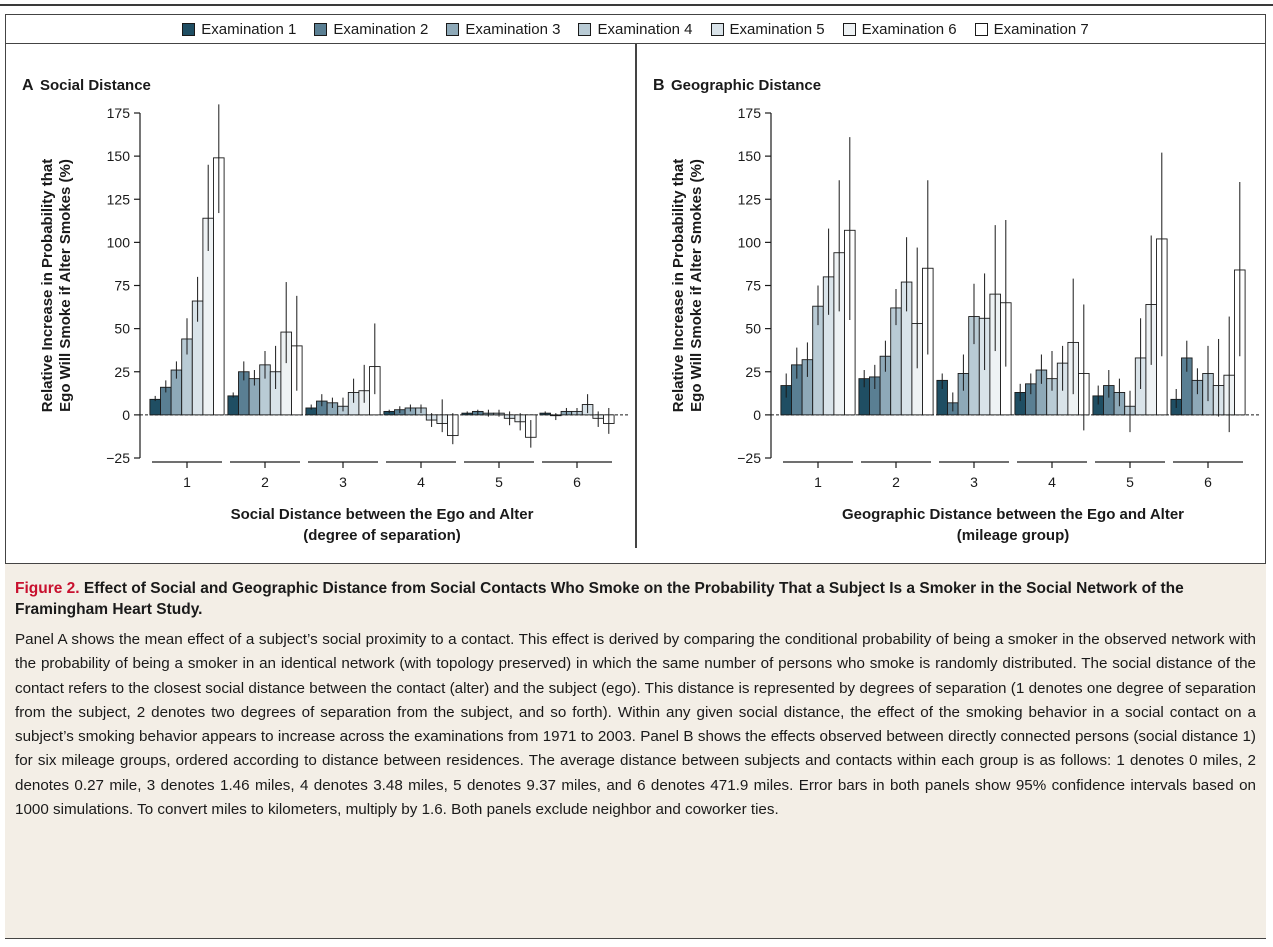 The height and width of the screenshot is (947, 1273). I want to click on panel-title: Geographic Distance, so click(746, 85).